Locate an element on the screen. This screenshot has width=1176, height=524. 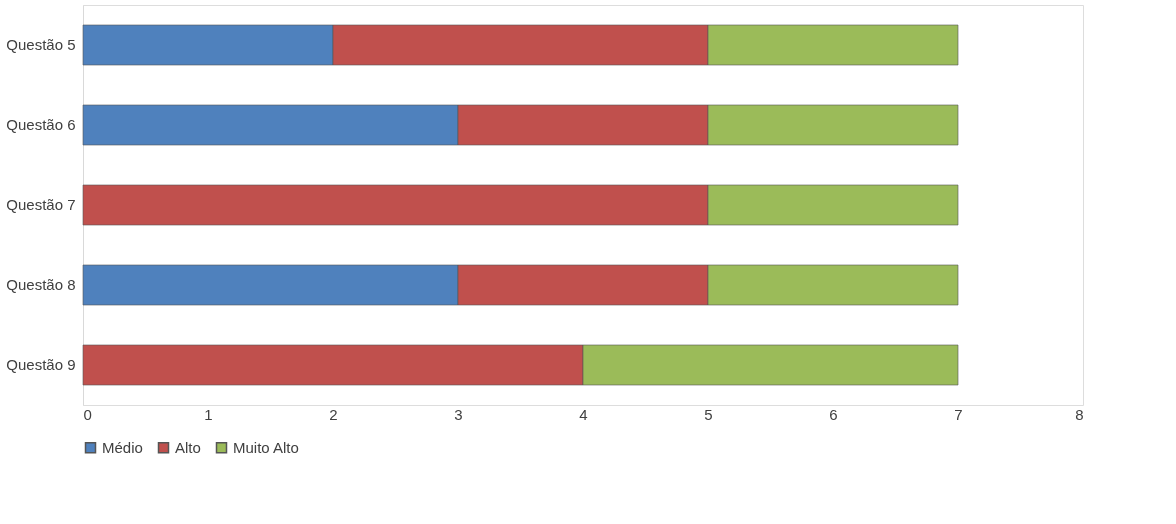
y-tick-label: Questão 5 is located at coordinates (41, 44).